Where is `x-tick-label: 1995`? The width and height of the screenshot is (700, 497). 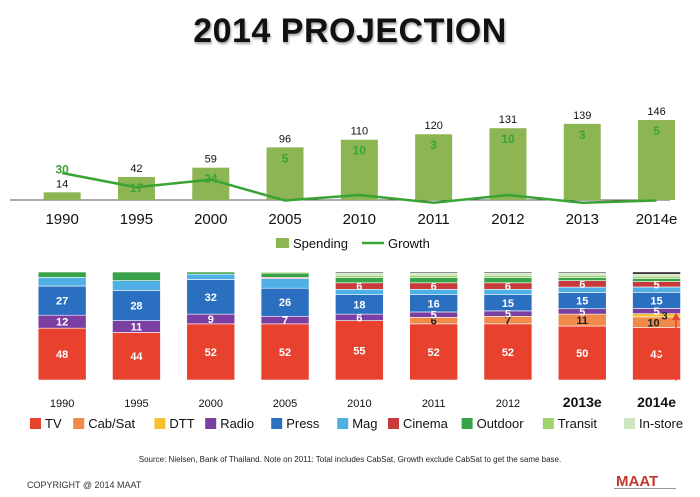 x-tick-label: 1995 is located at coordinates (136, 219).